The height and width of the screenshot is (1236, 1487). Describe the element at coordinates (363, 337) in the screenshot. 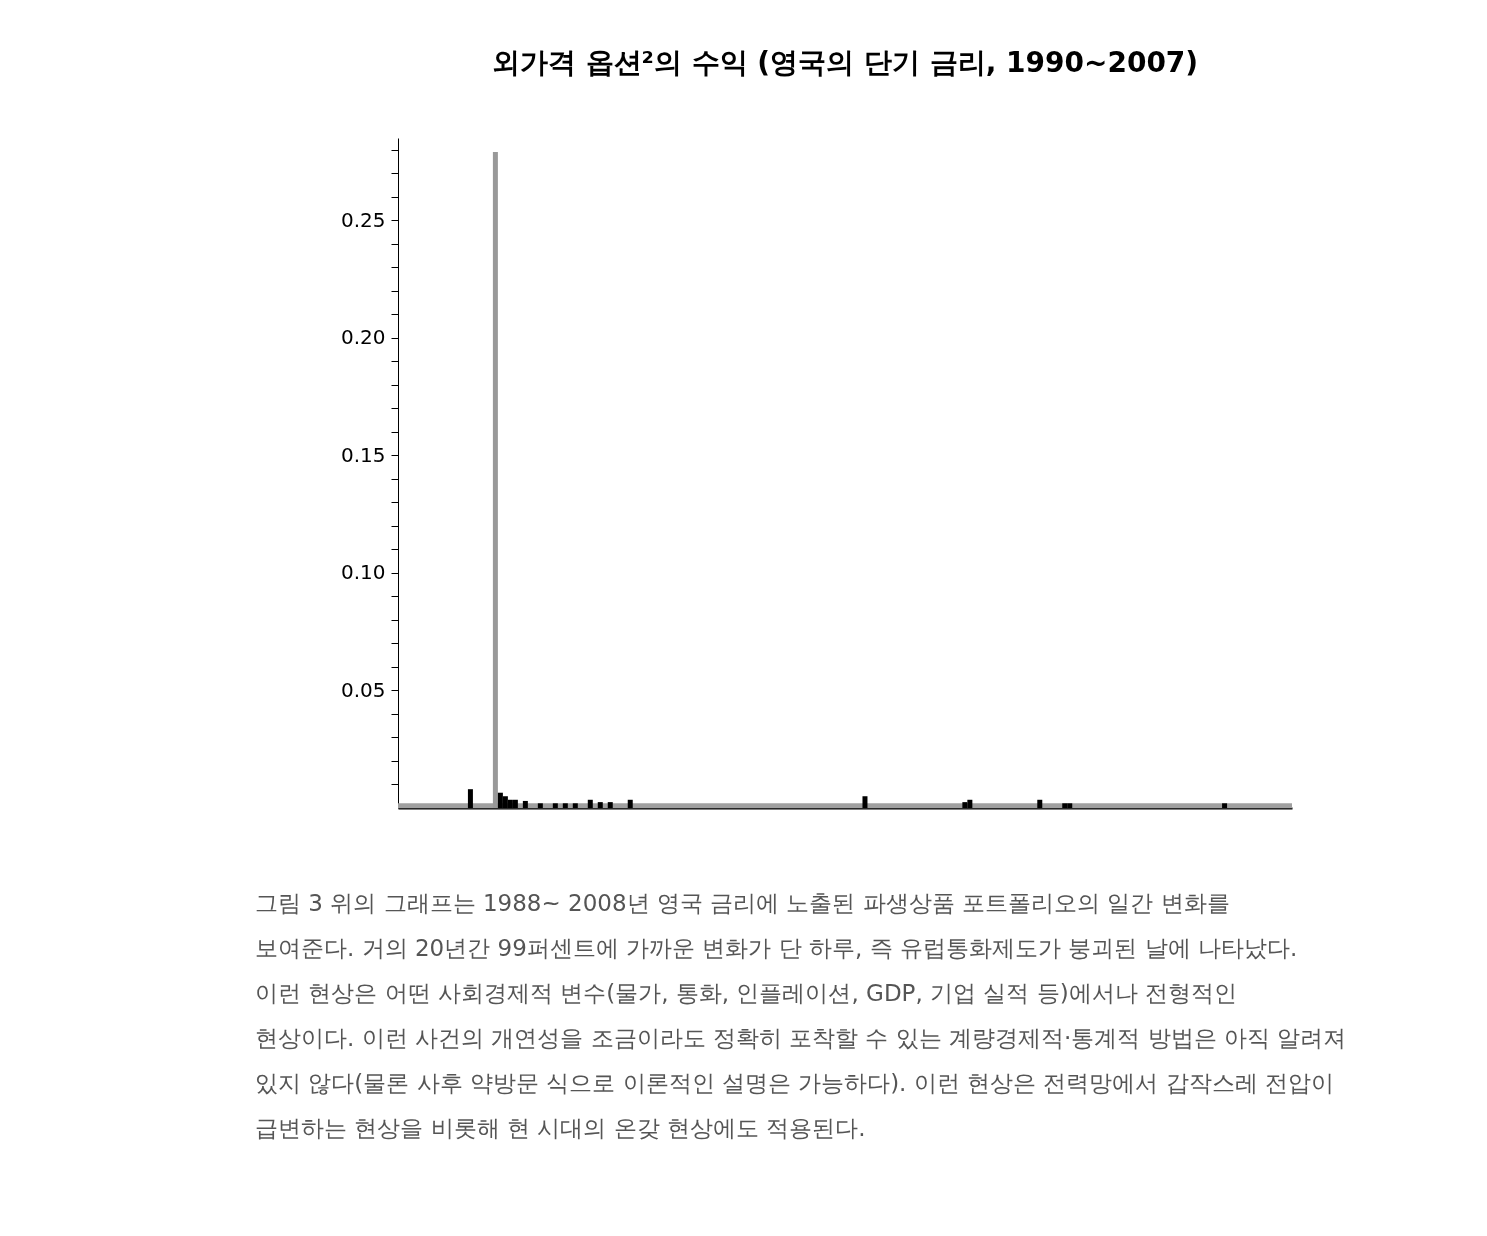

I see `y-tick-label: 0.20` at that location.